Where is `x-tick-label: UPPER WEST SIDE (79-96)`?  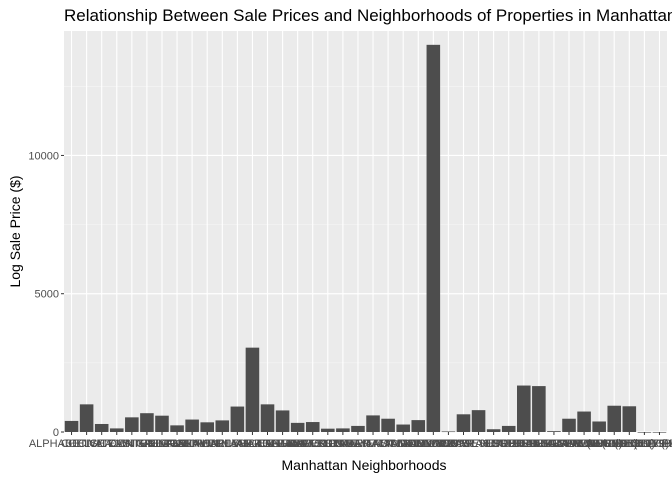 x-tick-label: UPPER WEST SIDE (79-96) is located at coordinates (608, 444).